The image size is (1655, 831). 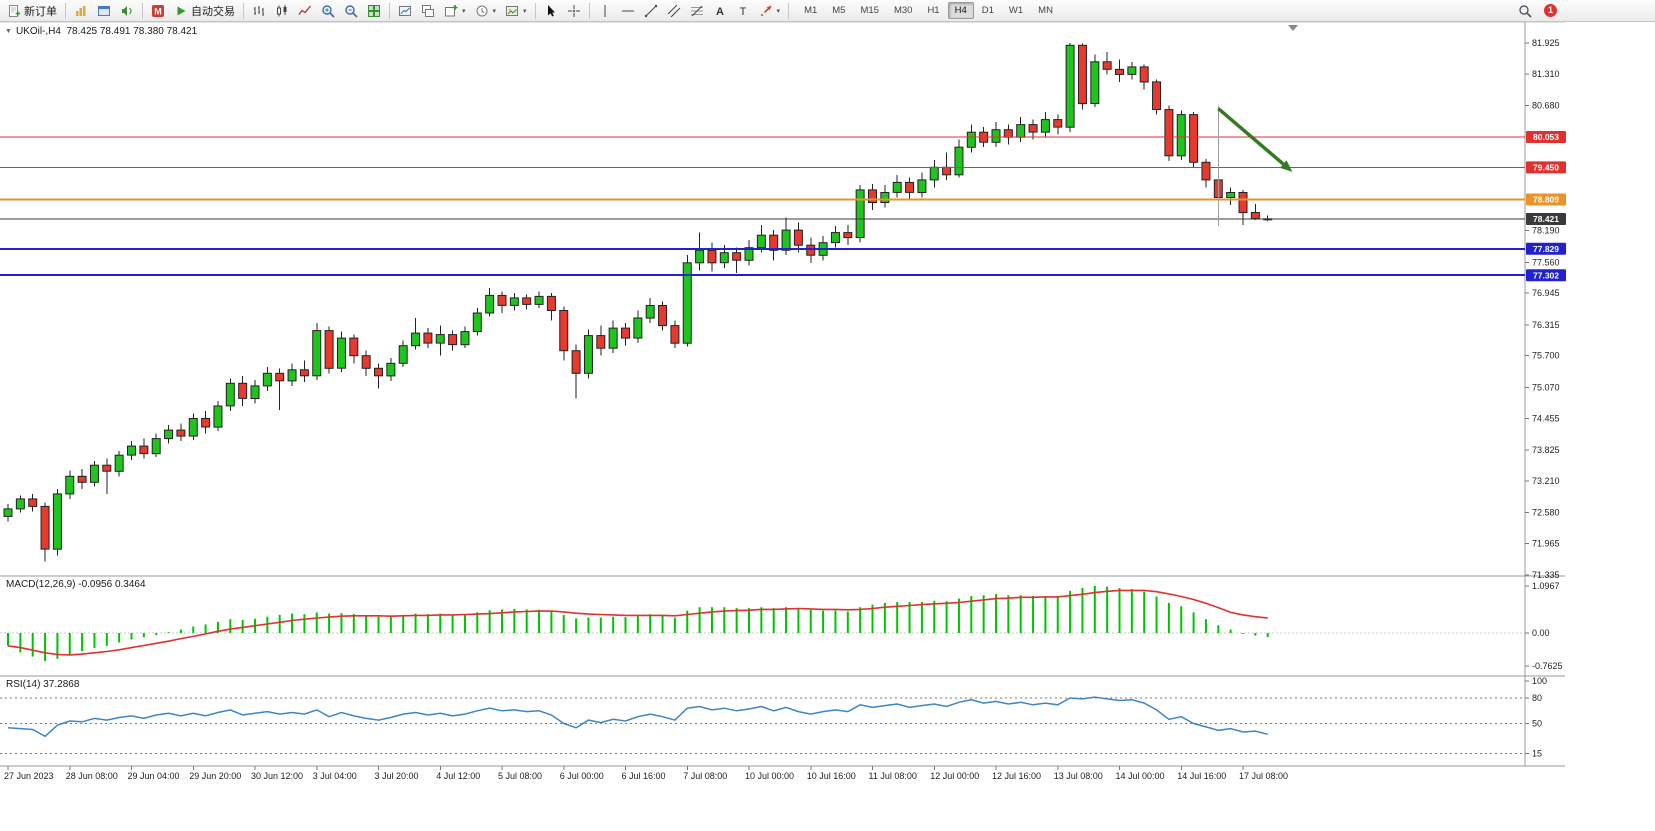 What do you see at coordinates (582, 776) in the screenshot?
I see `svg-text: 6 Jul 00:00` at bounding box center [582, 776].